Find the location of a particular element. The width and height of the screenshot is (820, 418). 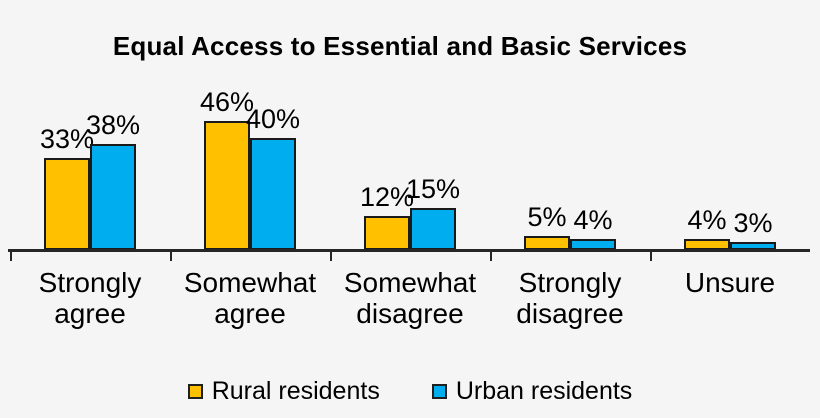

legend-item-urban-residents: Urban residents is located at coordinates (532, 390).